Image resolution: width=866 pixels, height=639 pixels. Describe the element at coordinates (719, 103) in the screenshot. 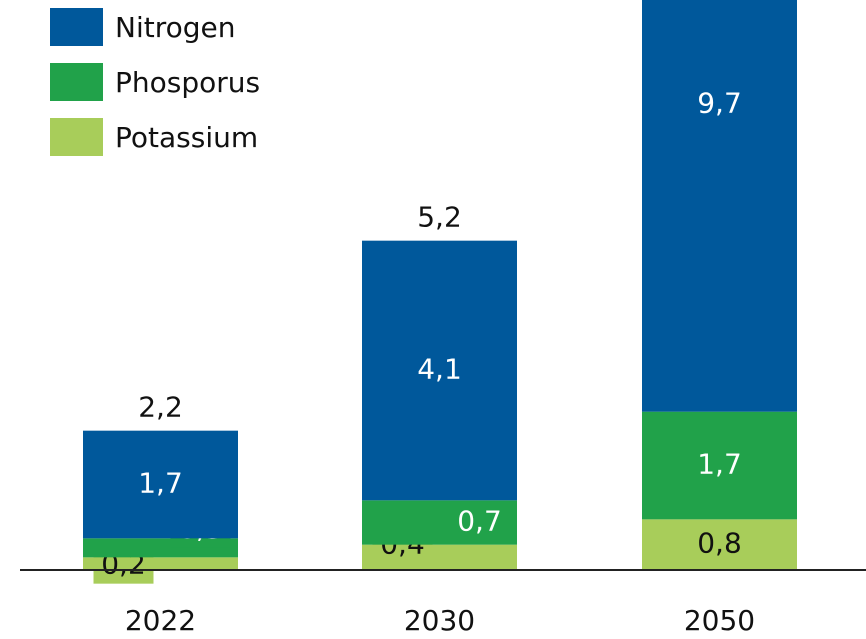

I see `value-label: 9,7` at that location.